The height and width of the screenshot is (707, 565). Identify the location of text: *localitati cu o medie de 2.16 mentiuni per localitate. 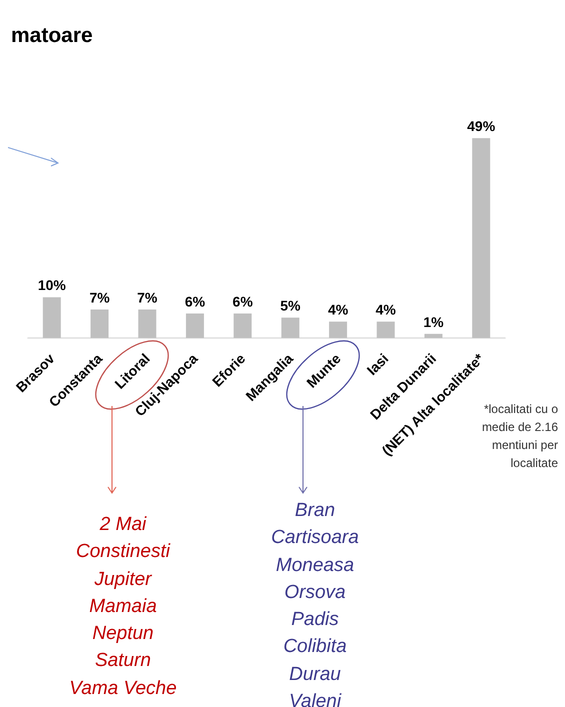
(519, 435).